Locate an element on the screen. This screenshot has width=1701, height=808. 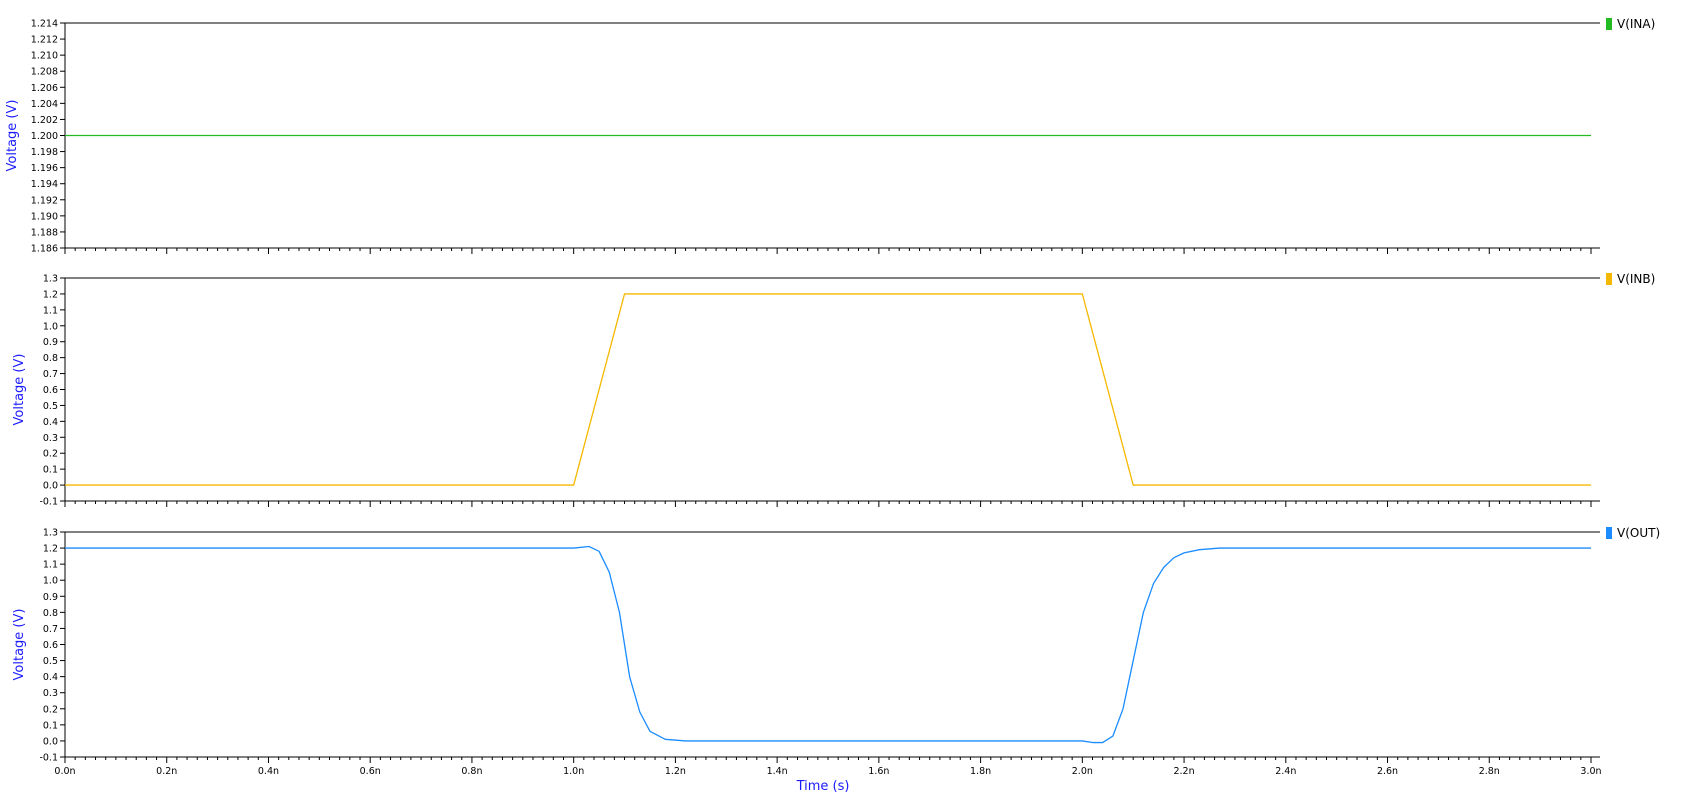
x-tick-label: 0.4n is located at coordinates (268, 771).